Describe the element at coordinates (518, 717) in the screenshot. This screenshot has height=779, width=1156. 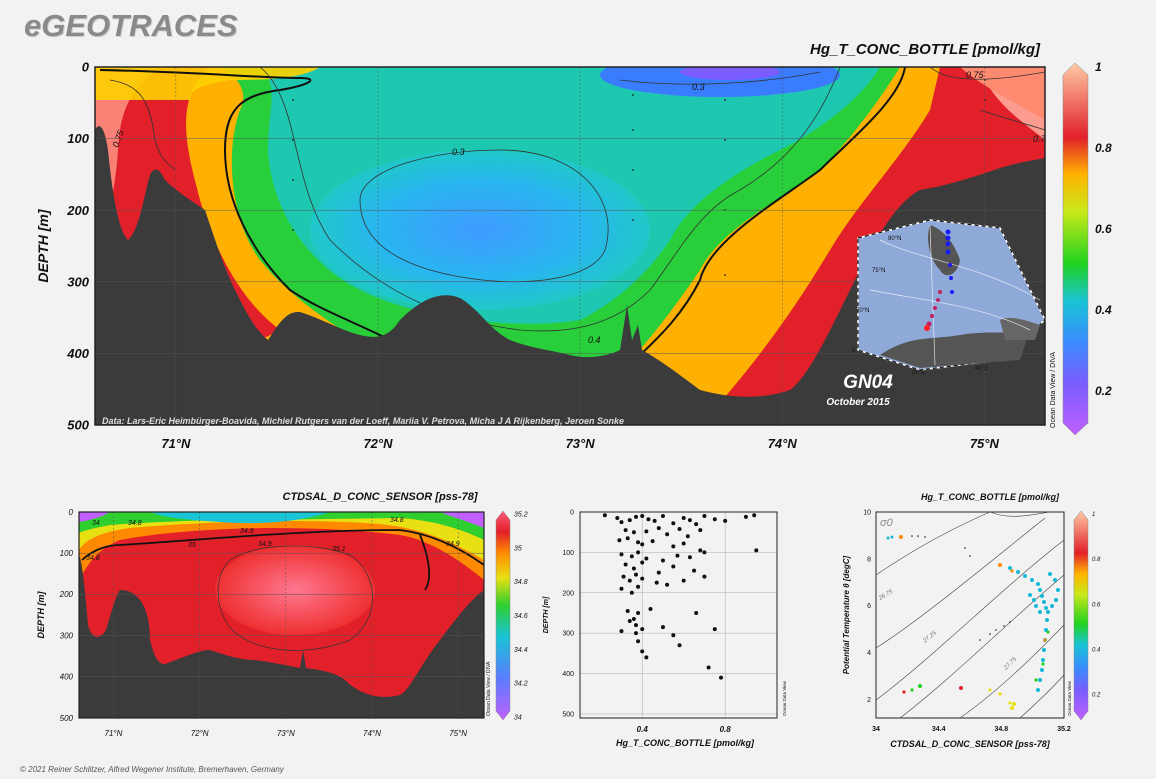
I see `colorbar-tick-label: 34` at that location.